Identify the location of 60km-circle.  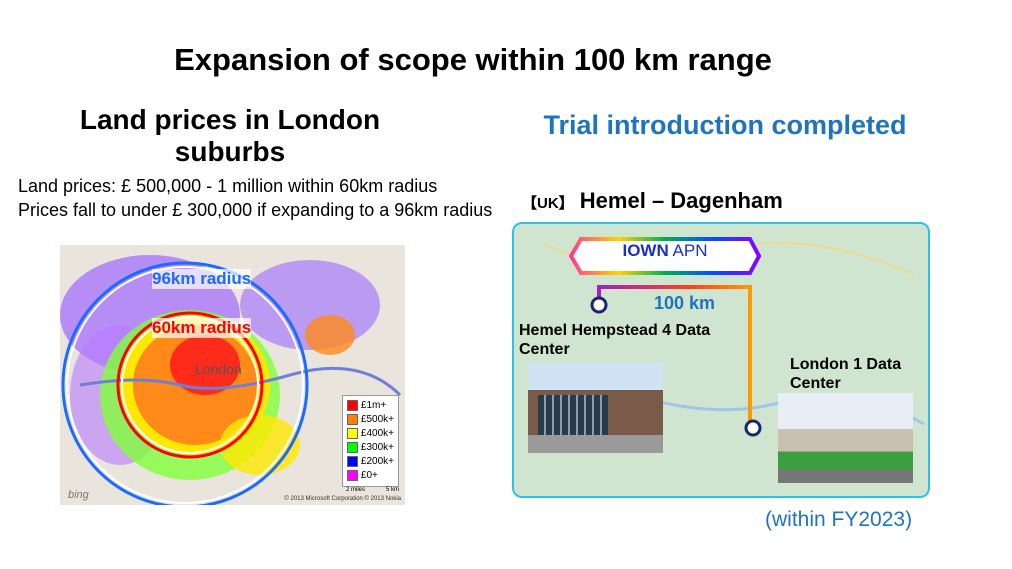
(190, 385).